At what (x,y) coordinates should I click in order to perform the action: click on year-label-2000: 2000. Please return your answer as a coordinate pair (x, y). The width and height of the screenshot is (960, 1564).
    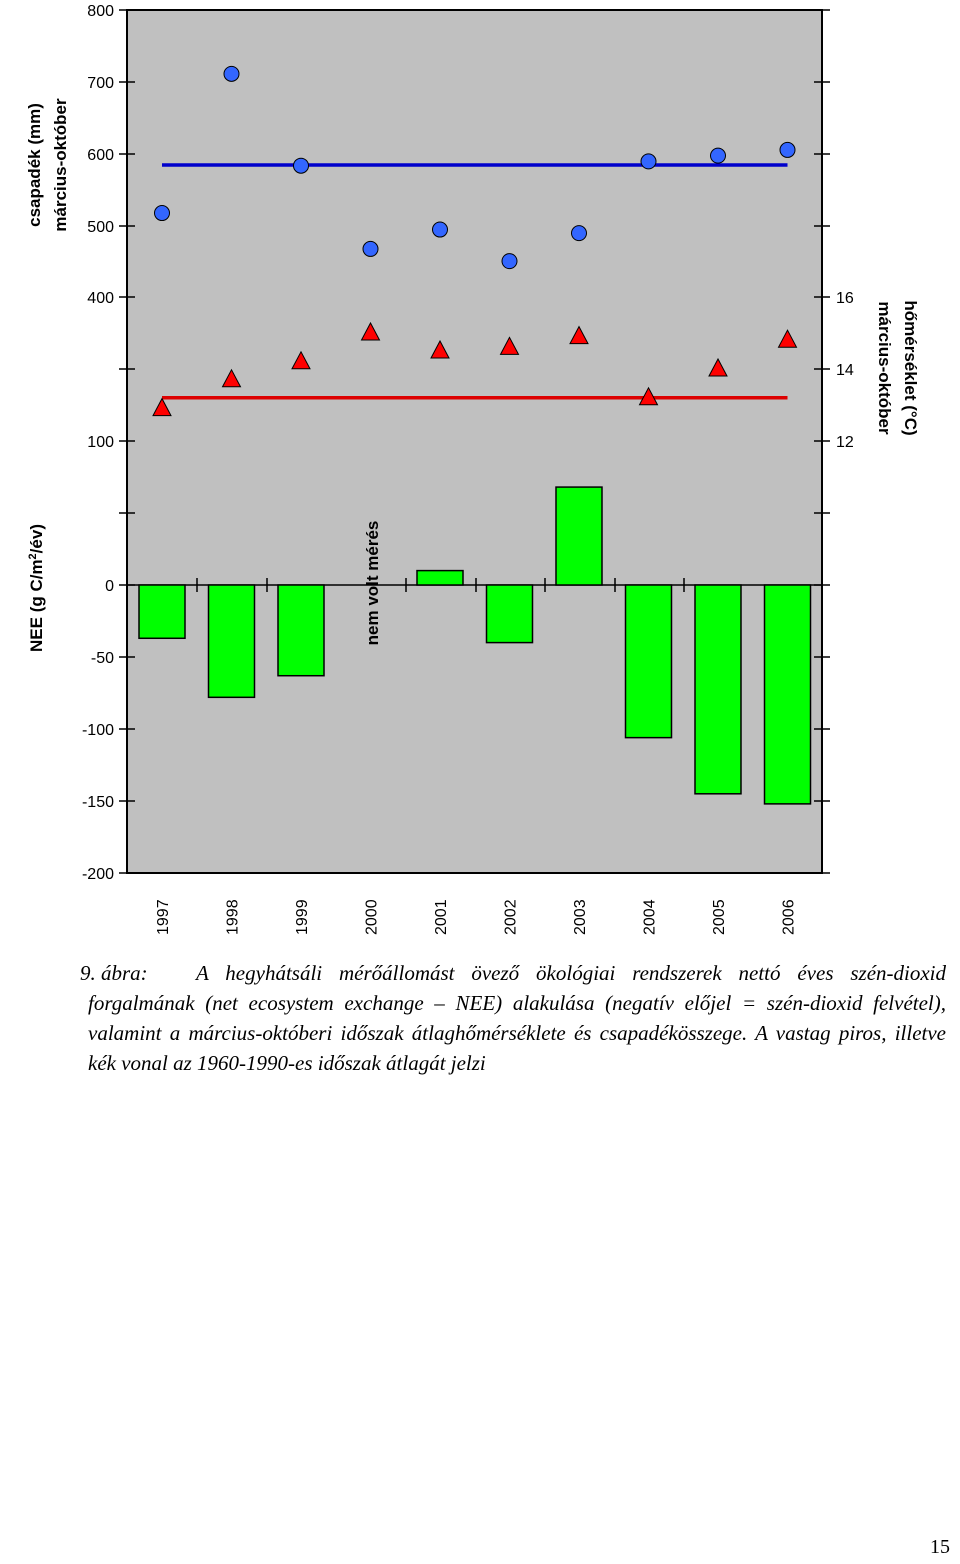
    Looking at the image, I should click on (372, 917).